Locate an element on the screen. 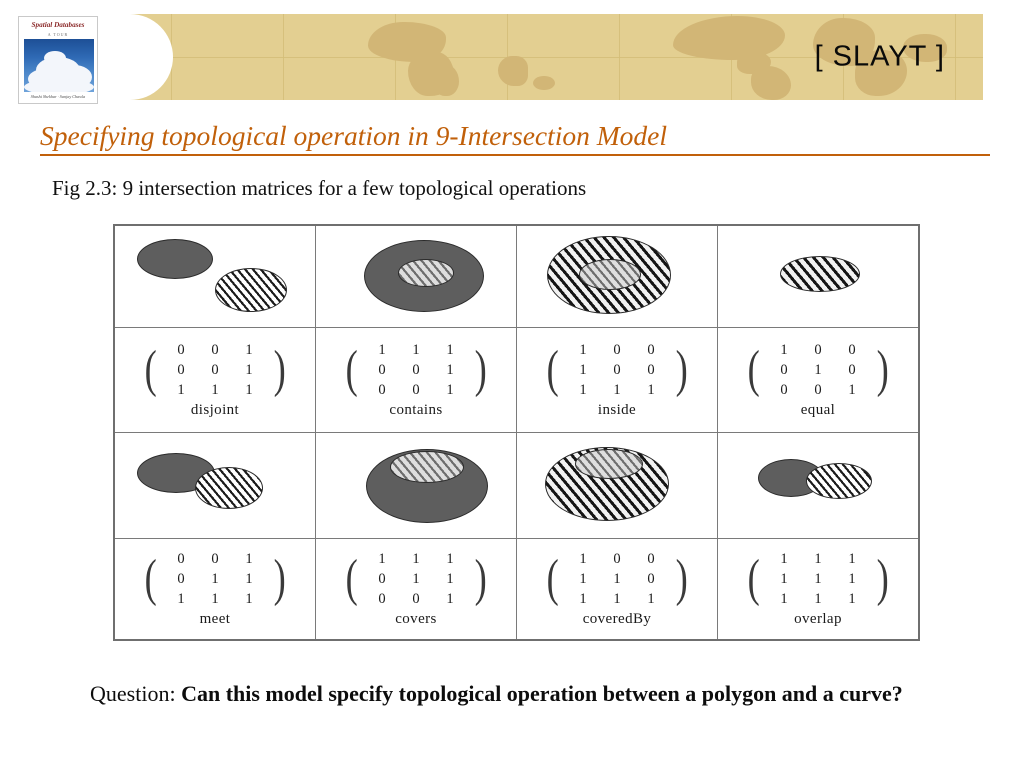 Image resolution: width=1024 pixels, height=768 pixels. header-banner: [ SLAYT ] is located at coordinates (512, 57).